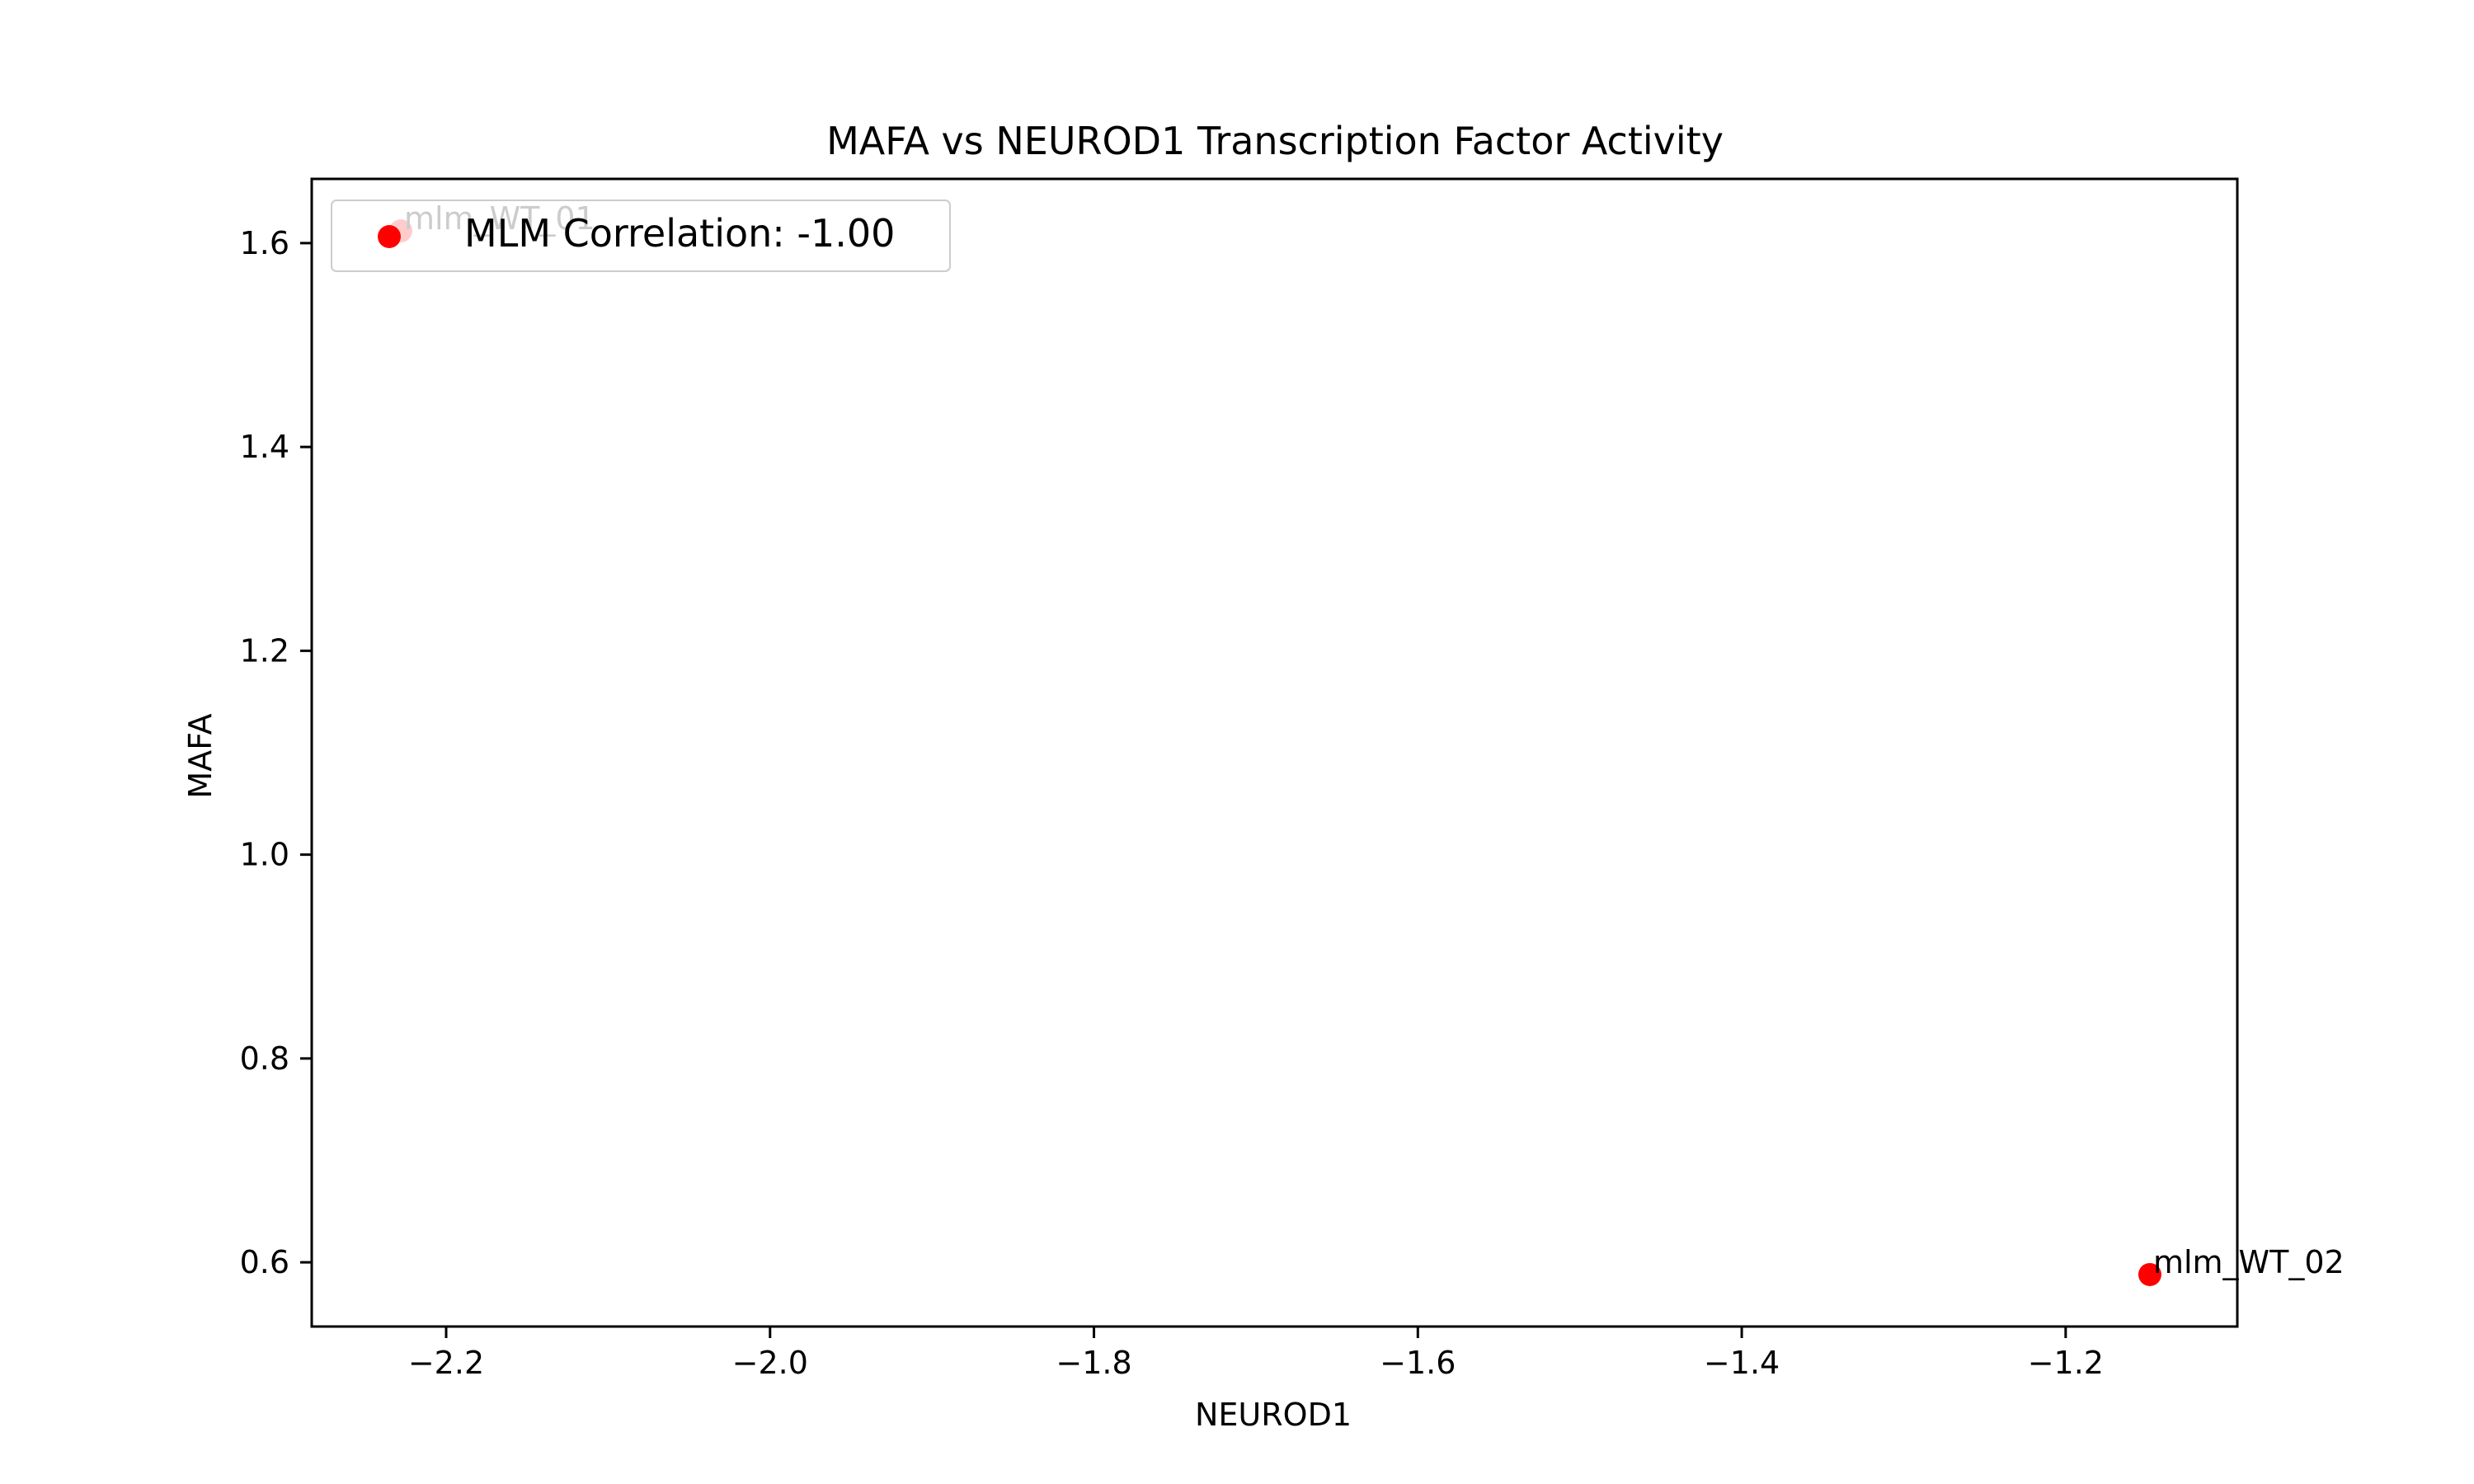 This screenshot has height=1484, width=2474. I want to click on legend-label: MLM Correlation: -1.00, so click(679, 233).